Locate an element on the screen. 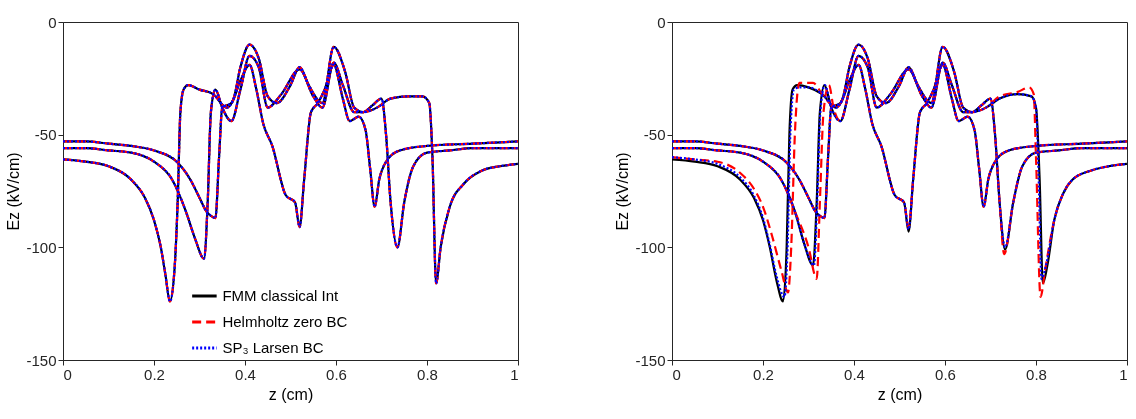  legend-label: SP₃ Larsen BC is located at coordinates (273, 347).